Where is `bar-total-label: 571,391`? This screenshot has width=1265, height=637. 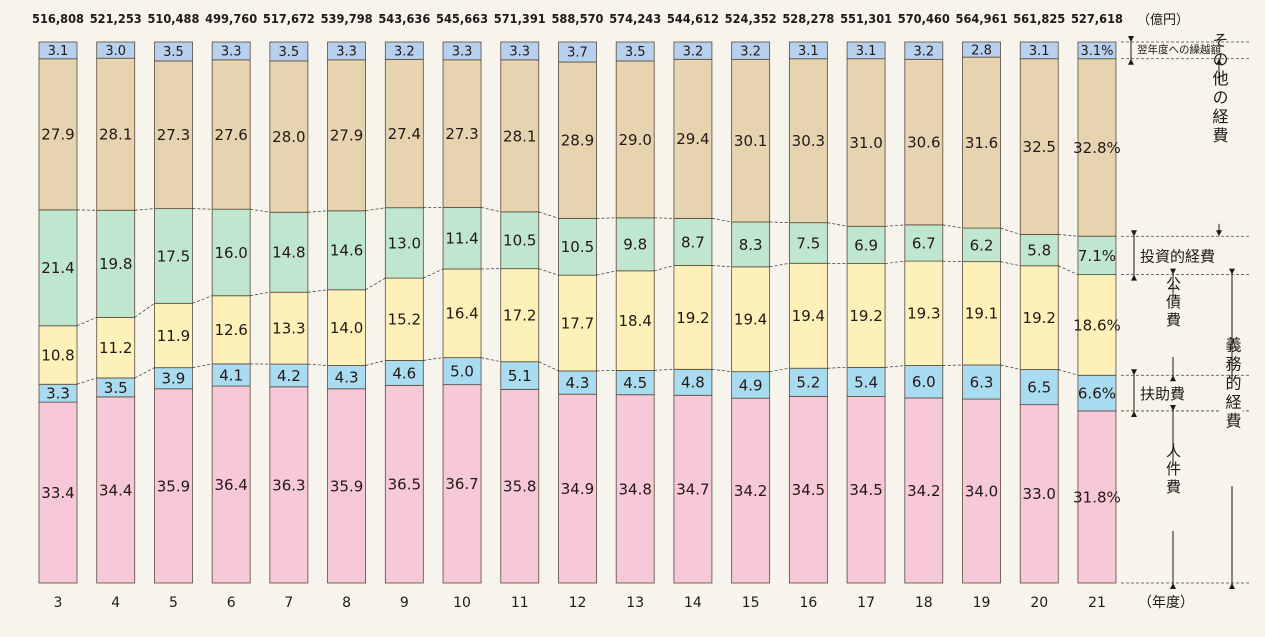
bar-total-label: 571,391 is located at coordinates (520, 18).